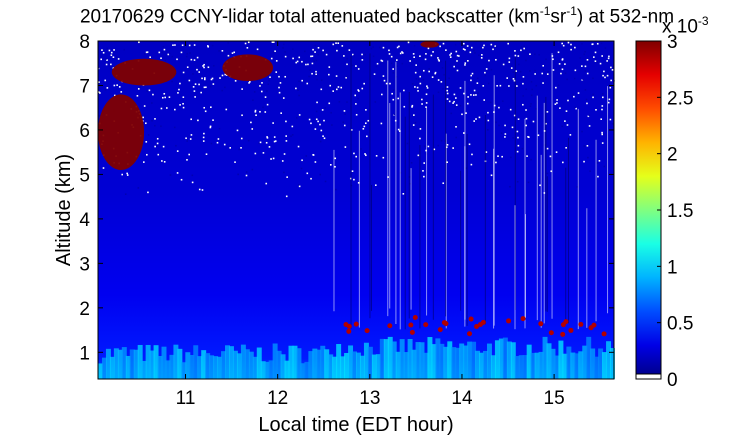 This screenshot has height=438, width=754. I want to click on y-tick-label: 1, so click(84, 353).